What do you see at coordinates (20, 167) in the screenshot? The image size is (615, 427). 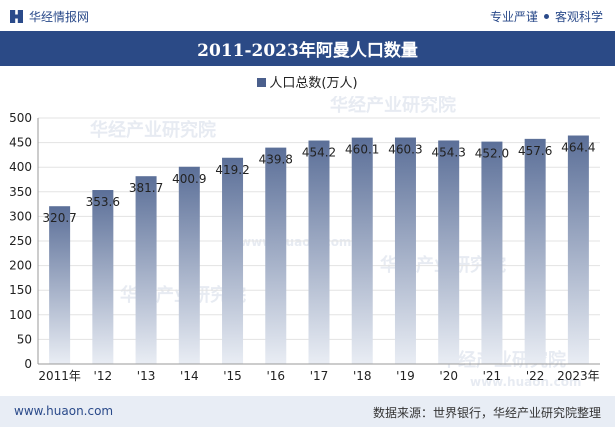 I see `y-tick-label: 400` at bounding box center [20, 167].